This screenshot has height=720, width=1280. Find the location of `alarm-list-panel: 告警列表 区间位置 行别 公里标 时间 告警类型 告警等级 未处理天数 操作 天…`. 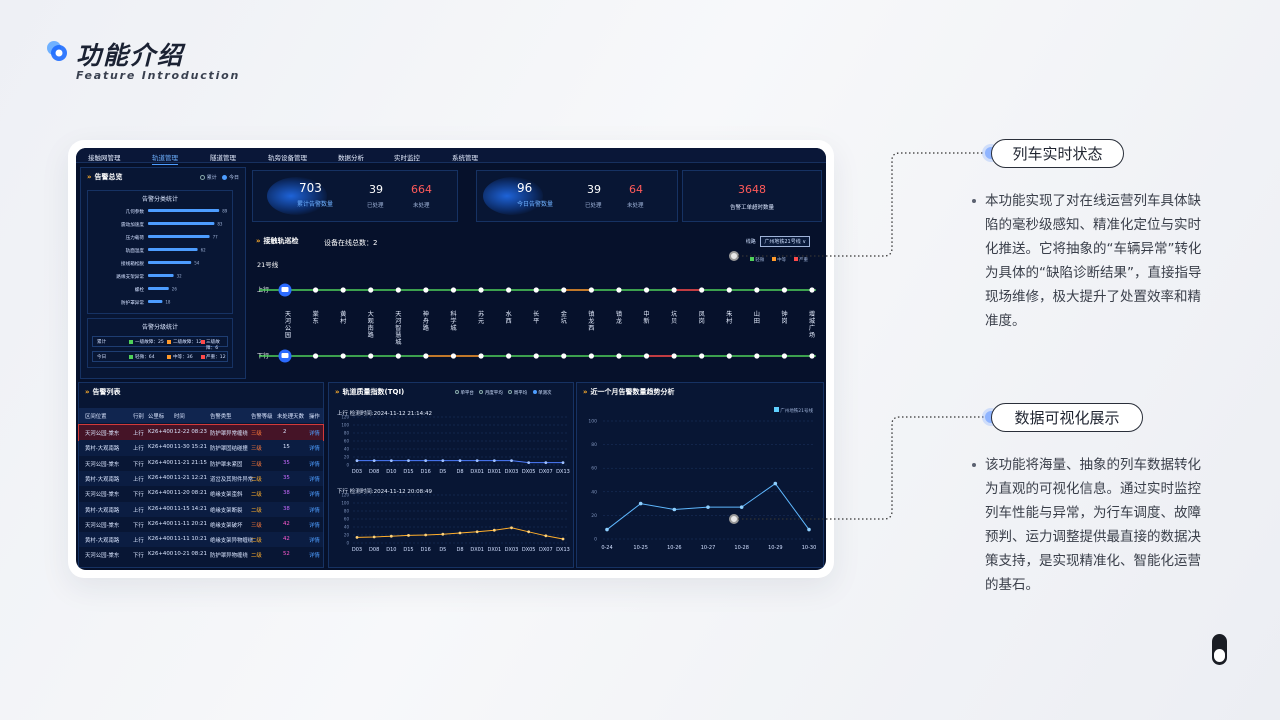

alarm-list-panel: 告警列表 区间位置 行别 公里标 时间 告警类型 告警等级 未处理天数 操作 天… is located at coordinates (201, 475).